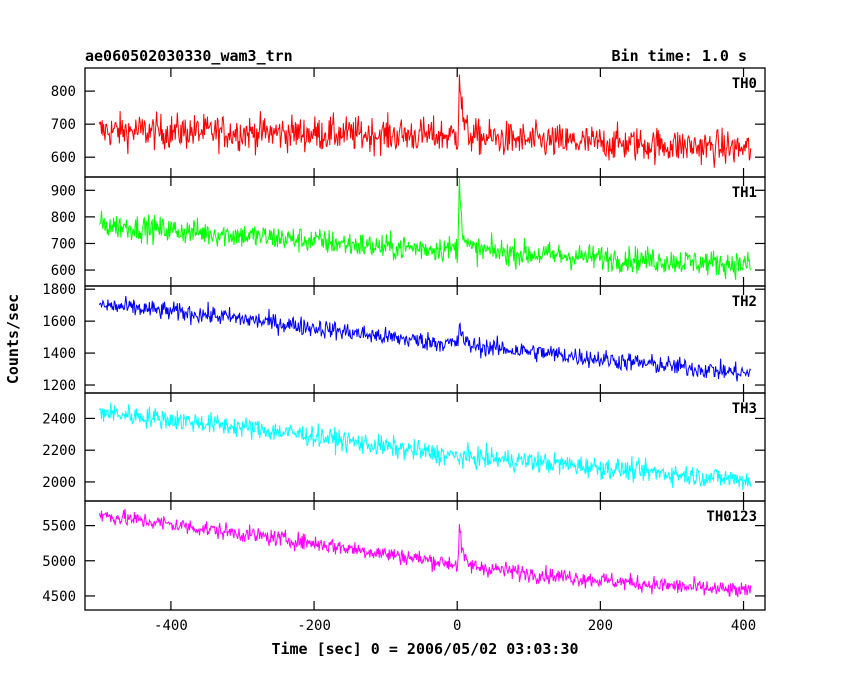 This screenshot has height=680, width=850. What do you see at coordinates (731, 517) in the screenshot?
I see `panel-label-th0123: TH0123` at bounding box center [731, 517].